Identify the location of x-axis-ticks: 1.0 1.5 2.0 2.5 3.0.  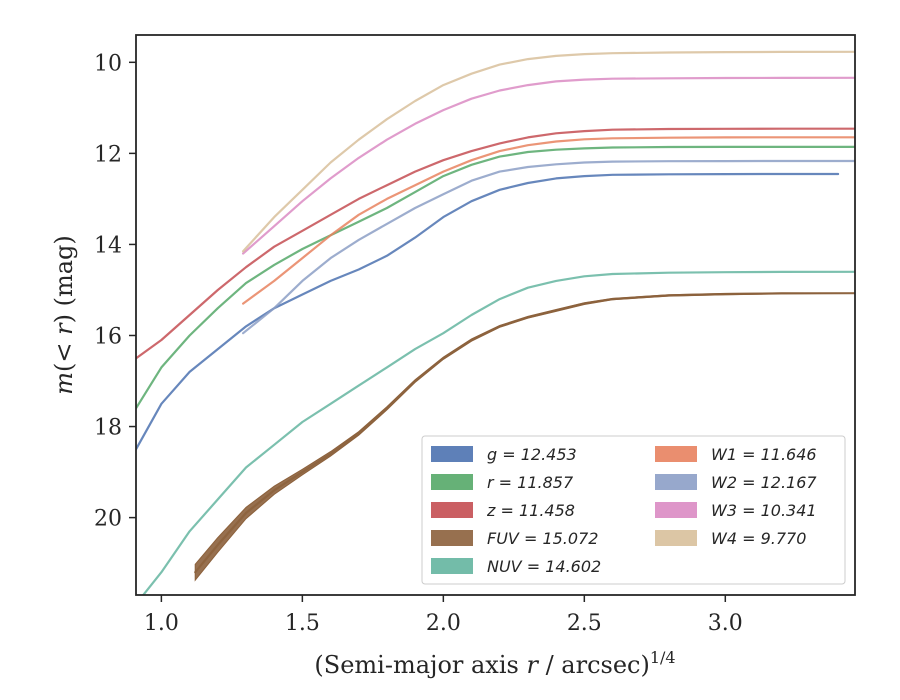
(443, 615).